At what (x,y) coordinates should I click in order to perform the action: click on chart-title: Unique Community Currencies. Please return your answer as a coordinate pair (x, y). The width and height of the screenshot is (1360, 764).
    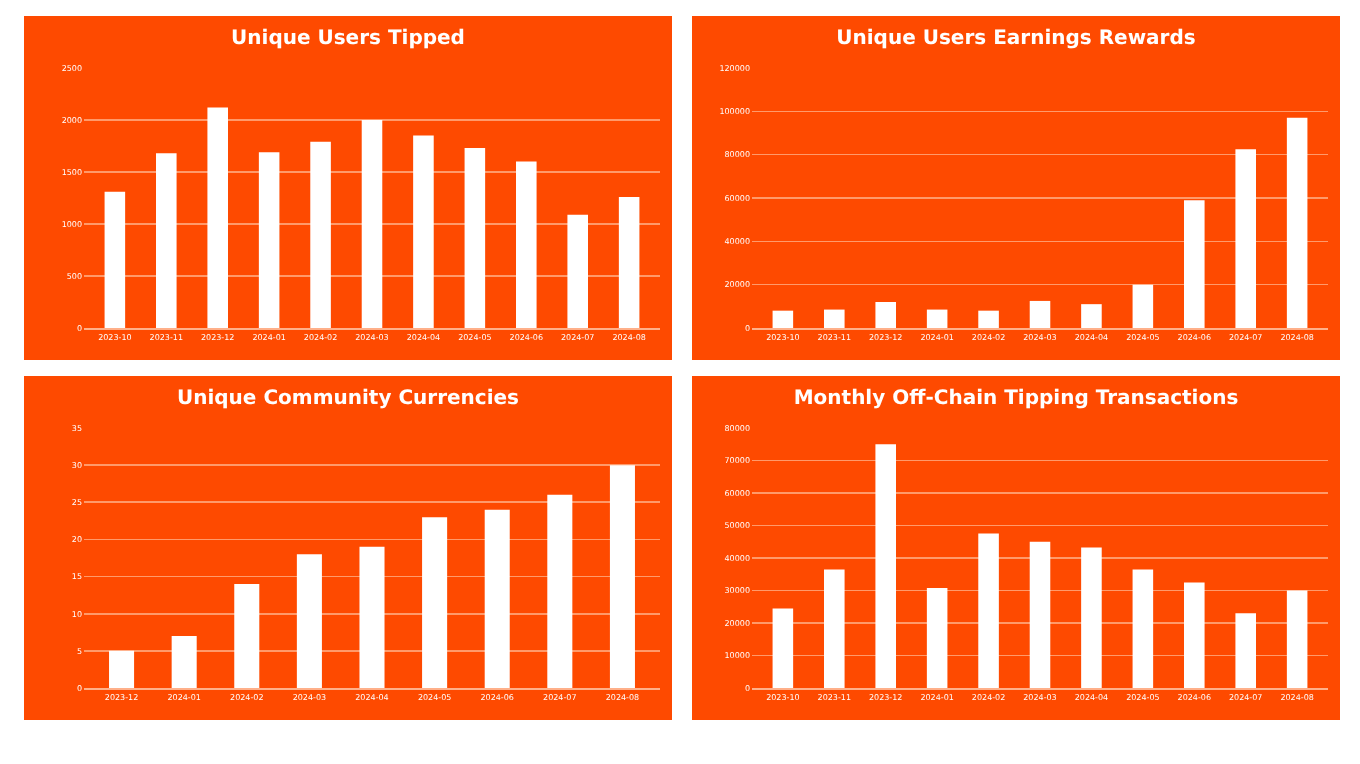
    Looking at the image, I should click on (348, 398).